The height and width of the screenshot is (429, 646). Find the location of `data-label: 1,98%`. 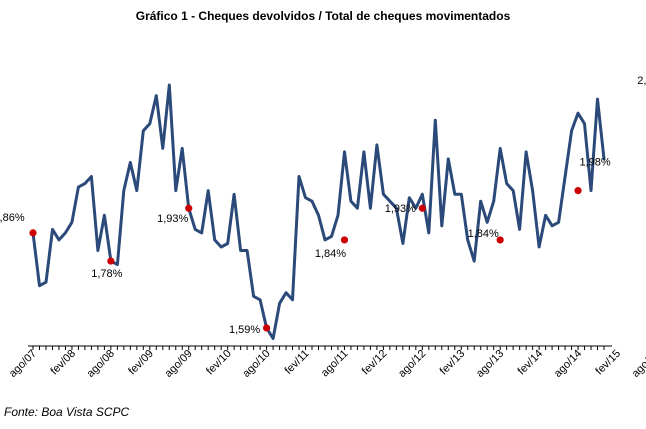

data-label: 1,98% is located at coordinates (594, 163).